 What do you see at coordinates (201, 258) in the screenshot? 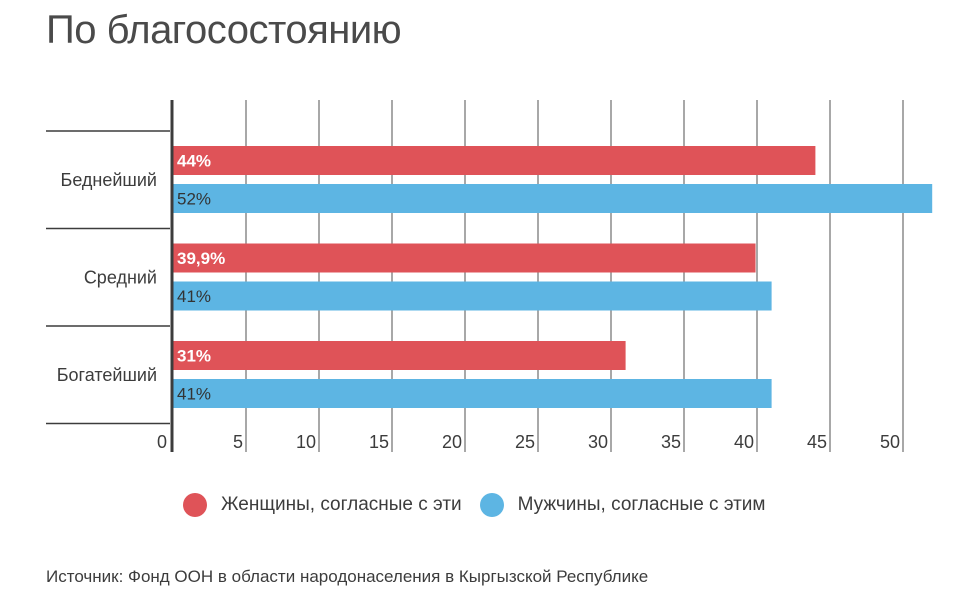
I see `bar-value-label: 39,9%` at bounding box center [201, 258].